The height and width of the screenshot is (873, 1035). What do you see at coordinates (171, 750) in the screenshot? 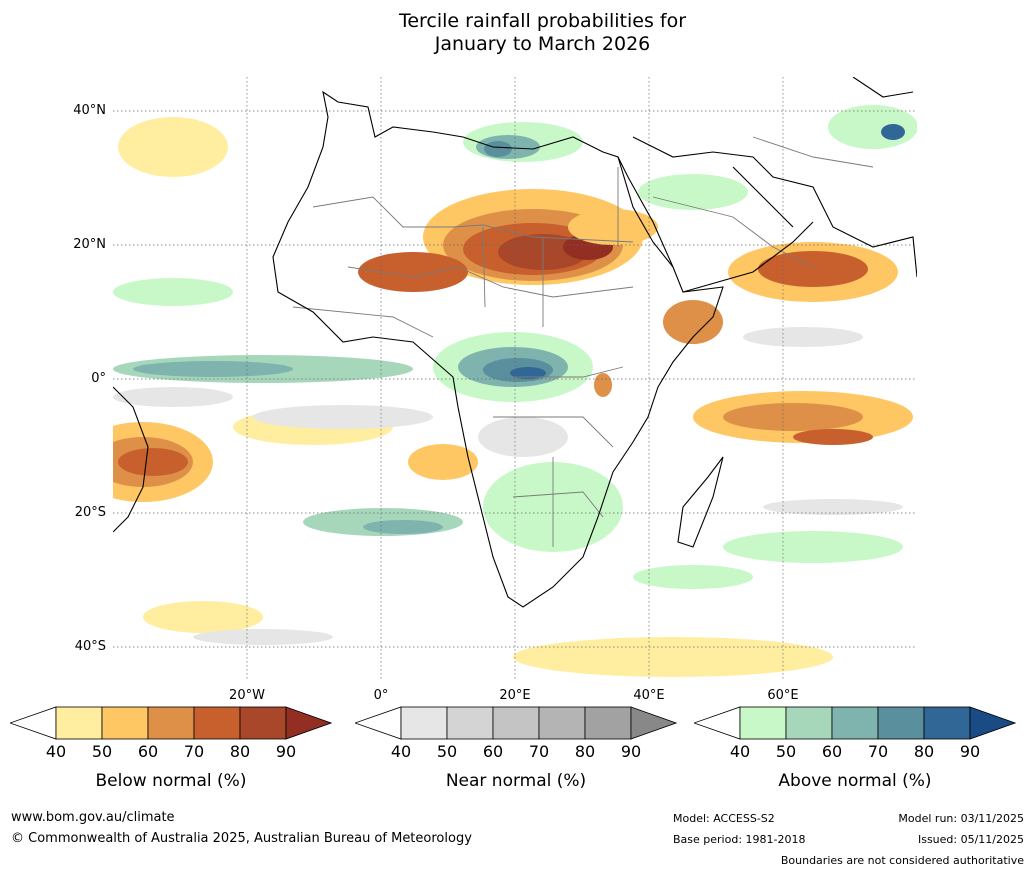
I see `legend-below-normal: 40 50 60 70 80 90 Below normal (%)` at bounding box center [171, 750].